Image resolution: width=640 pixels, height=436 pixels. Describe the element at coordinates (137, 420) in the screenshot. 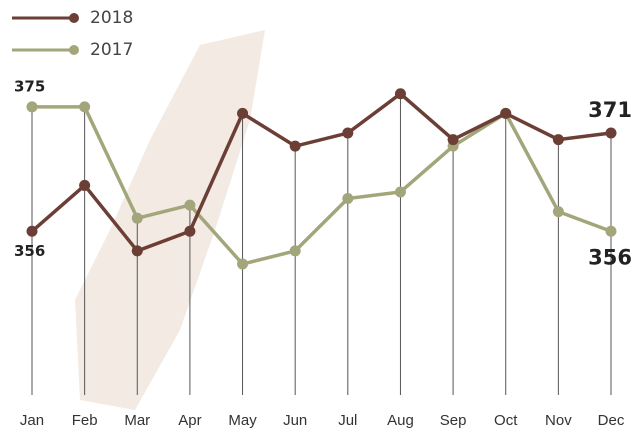

I see `x-tick-label: Mar` at that location.